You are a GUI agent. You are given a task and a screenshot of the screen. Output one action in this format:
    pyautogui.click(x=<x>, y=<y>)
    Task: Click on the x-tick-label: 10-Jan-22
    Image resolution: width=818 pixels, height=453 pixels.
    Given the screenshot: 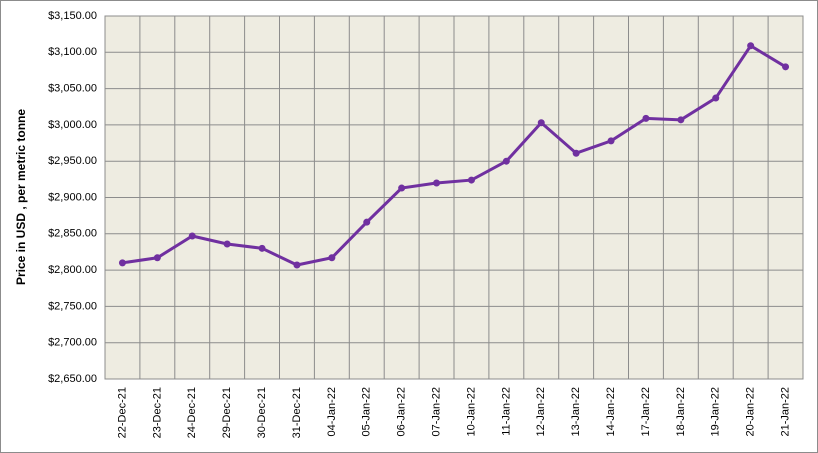 What is the action you would take?
    pyautogui.click(x=471, y=412)
    